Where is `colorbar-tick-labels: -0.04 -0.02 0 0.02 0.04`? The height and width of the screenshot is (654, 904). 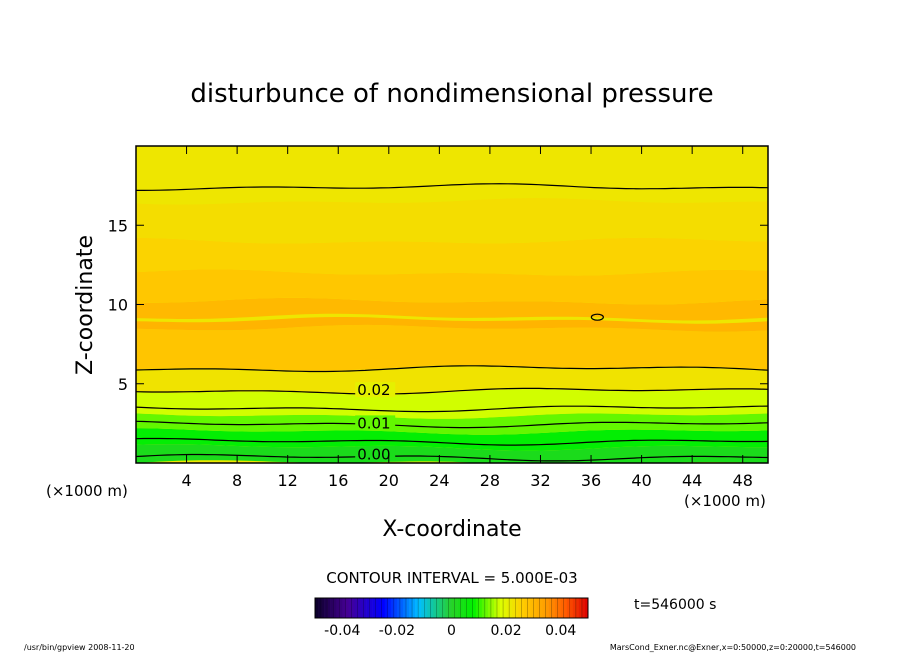 colorbar-tick-labels: -0.04 -0.02 0 0.02 0.04 is located at coordinates (450, 631).